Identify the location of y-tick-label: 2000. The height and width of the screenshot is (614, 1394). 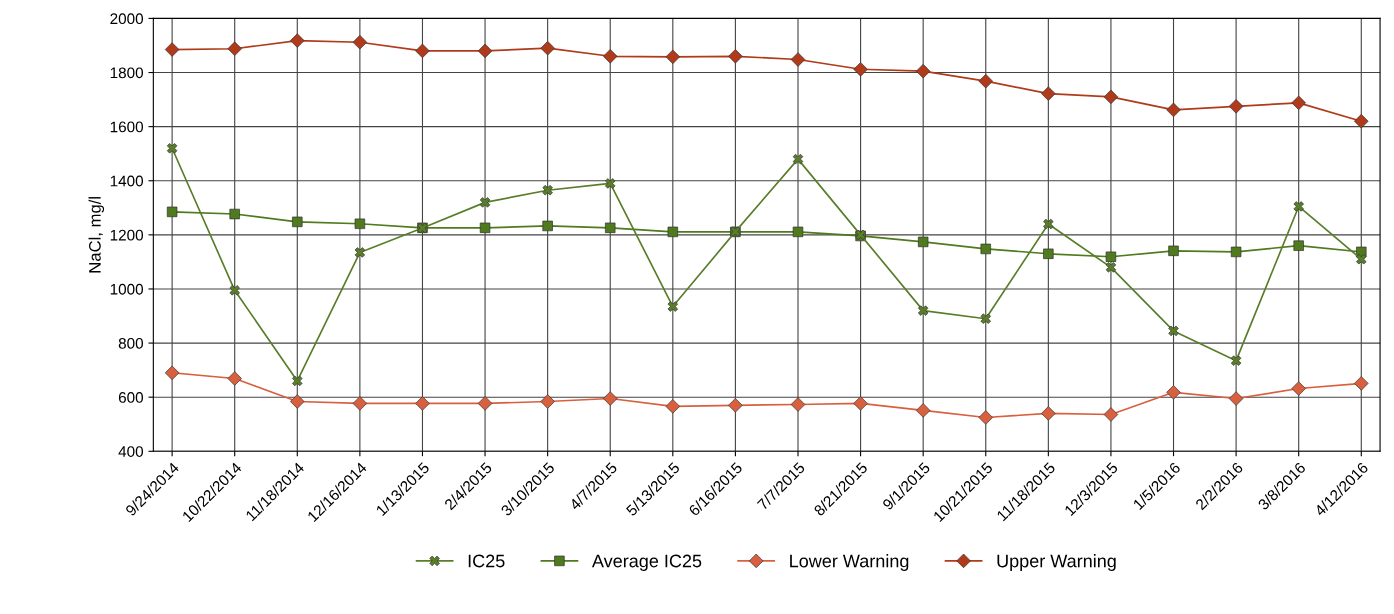
(127, 19).